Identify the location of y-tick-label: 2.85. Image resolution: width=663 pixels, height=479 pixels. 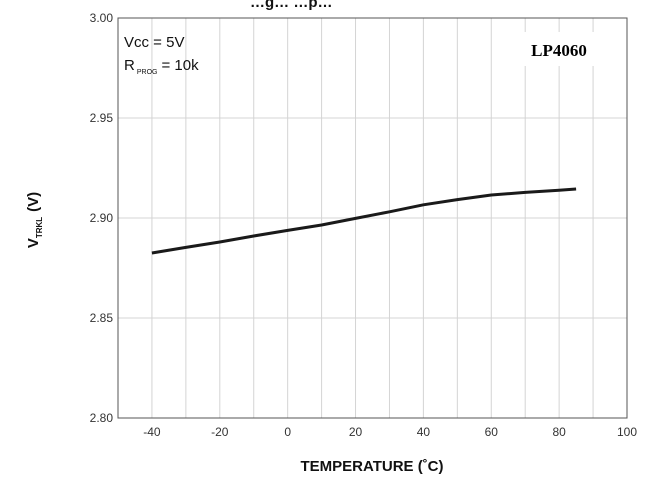
(102, 318).